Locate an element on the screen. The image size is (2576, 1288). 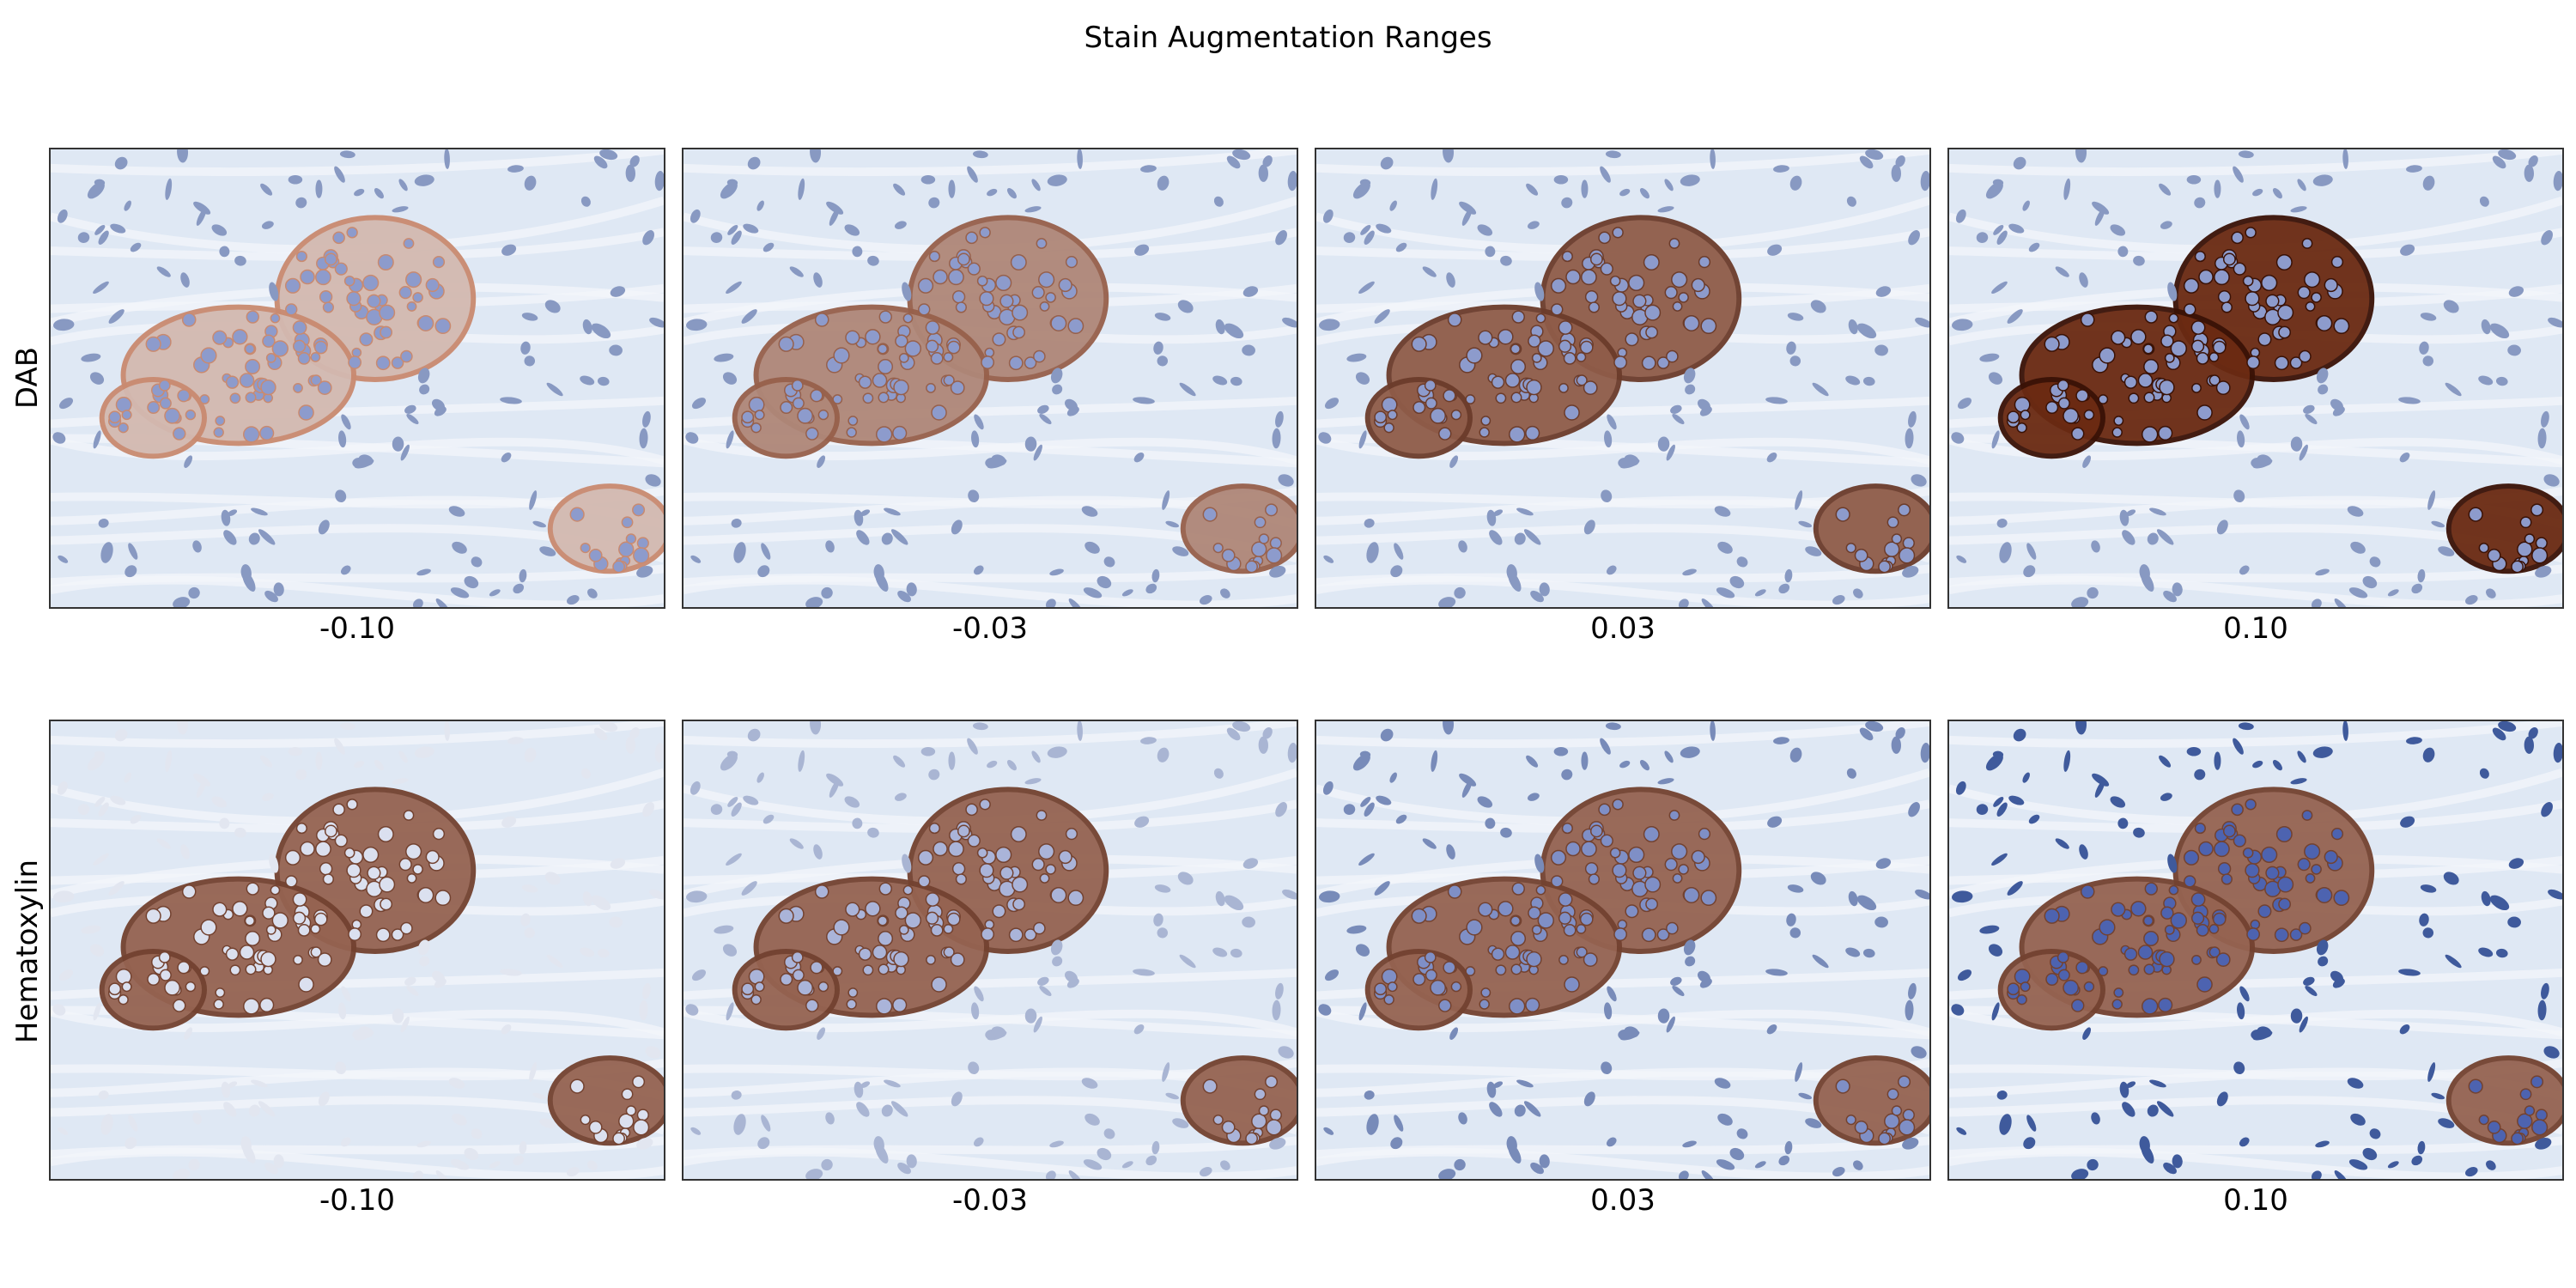
col-label-dab-1: -0.10 is located at coordinates (357, 629).